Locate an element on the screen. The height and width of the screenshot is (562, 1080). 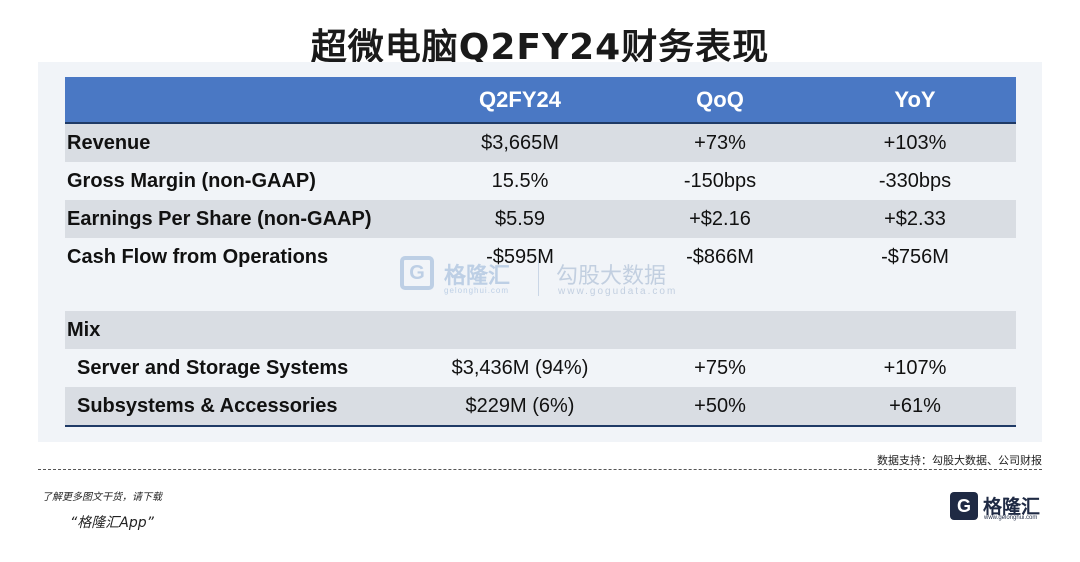
cell-q2fy24: $229M (6%) is located at coordinates (520, 406).